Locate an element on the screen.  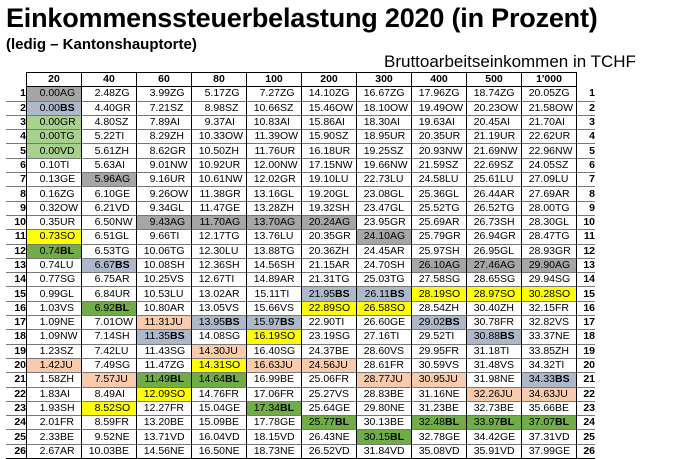
rate-value: 21.70 is located at coordinates (538, 122).